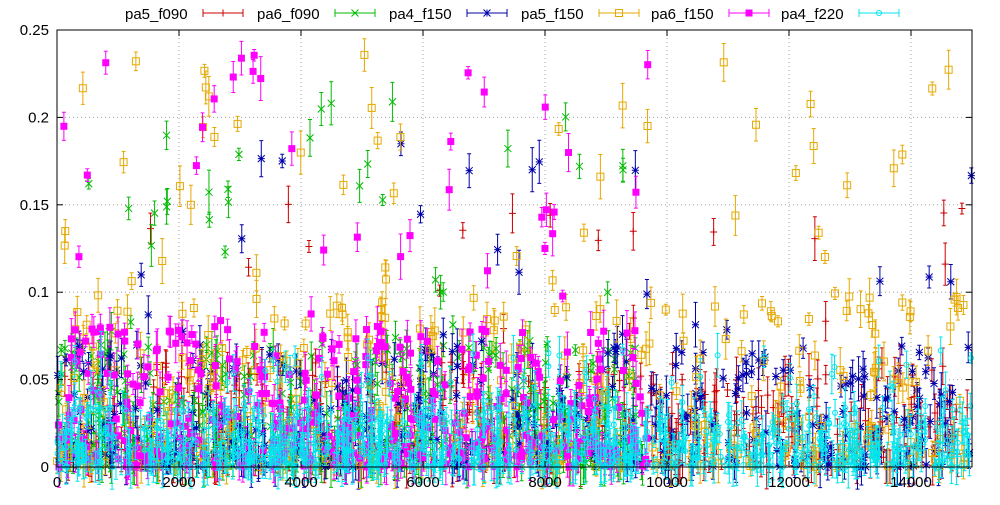 This screenshot has height=505, width=1000. I want to click on legend-label: pa5_f090, so click(156, 14).